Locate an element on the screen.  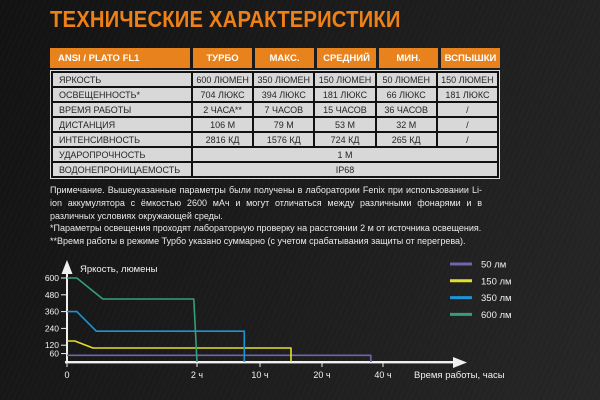
series-line-50-лм is located at coordinates (219, 358).